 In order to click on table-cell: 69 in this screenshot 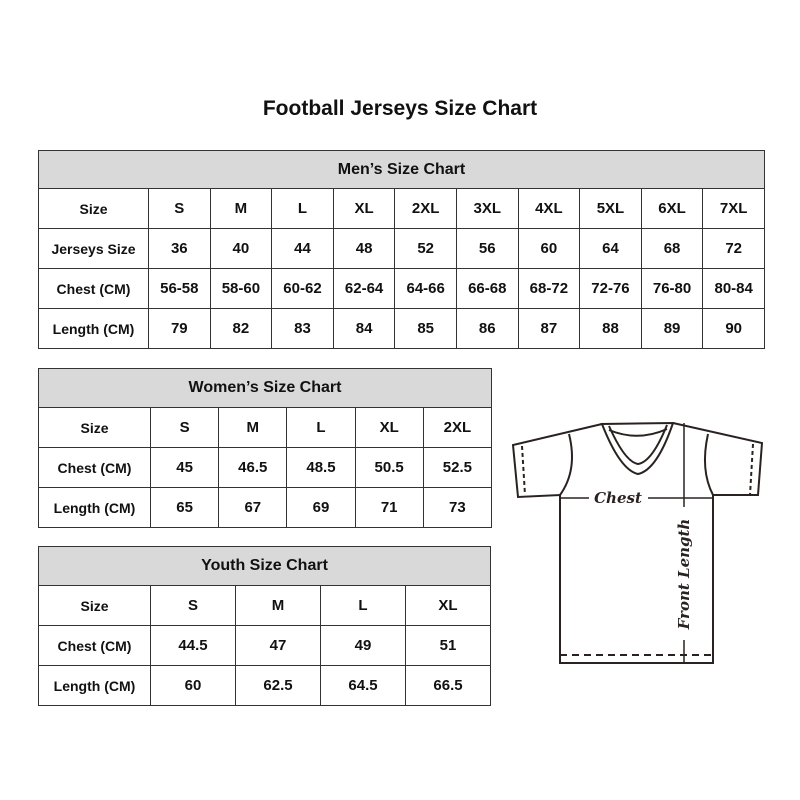, I will do `click(321, 507)`.